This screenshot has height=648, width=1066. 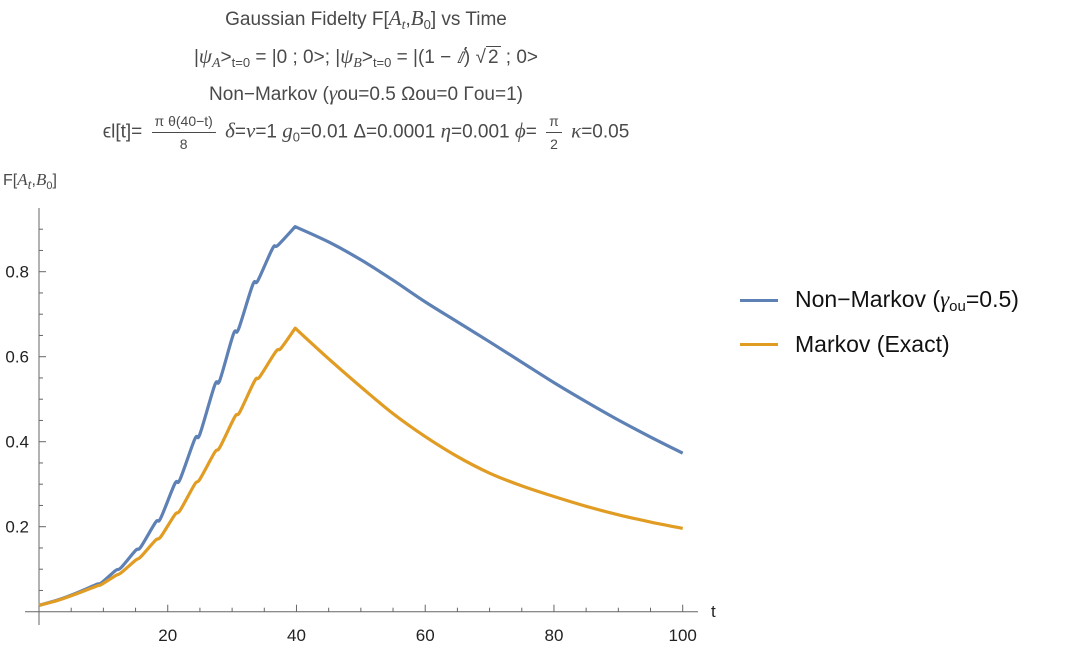 What do you see at coordinates (425, 635) in the screenshot?
I see `x-tick-label: 60` at bounding box center [425, 635].